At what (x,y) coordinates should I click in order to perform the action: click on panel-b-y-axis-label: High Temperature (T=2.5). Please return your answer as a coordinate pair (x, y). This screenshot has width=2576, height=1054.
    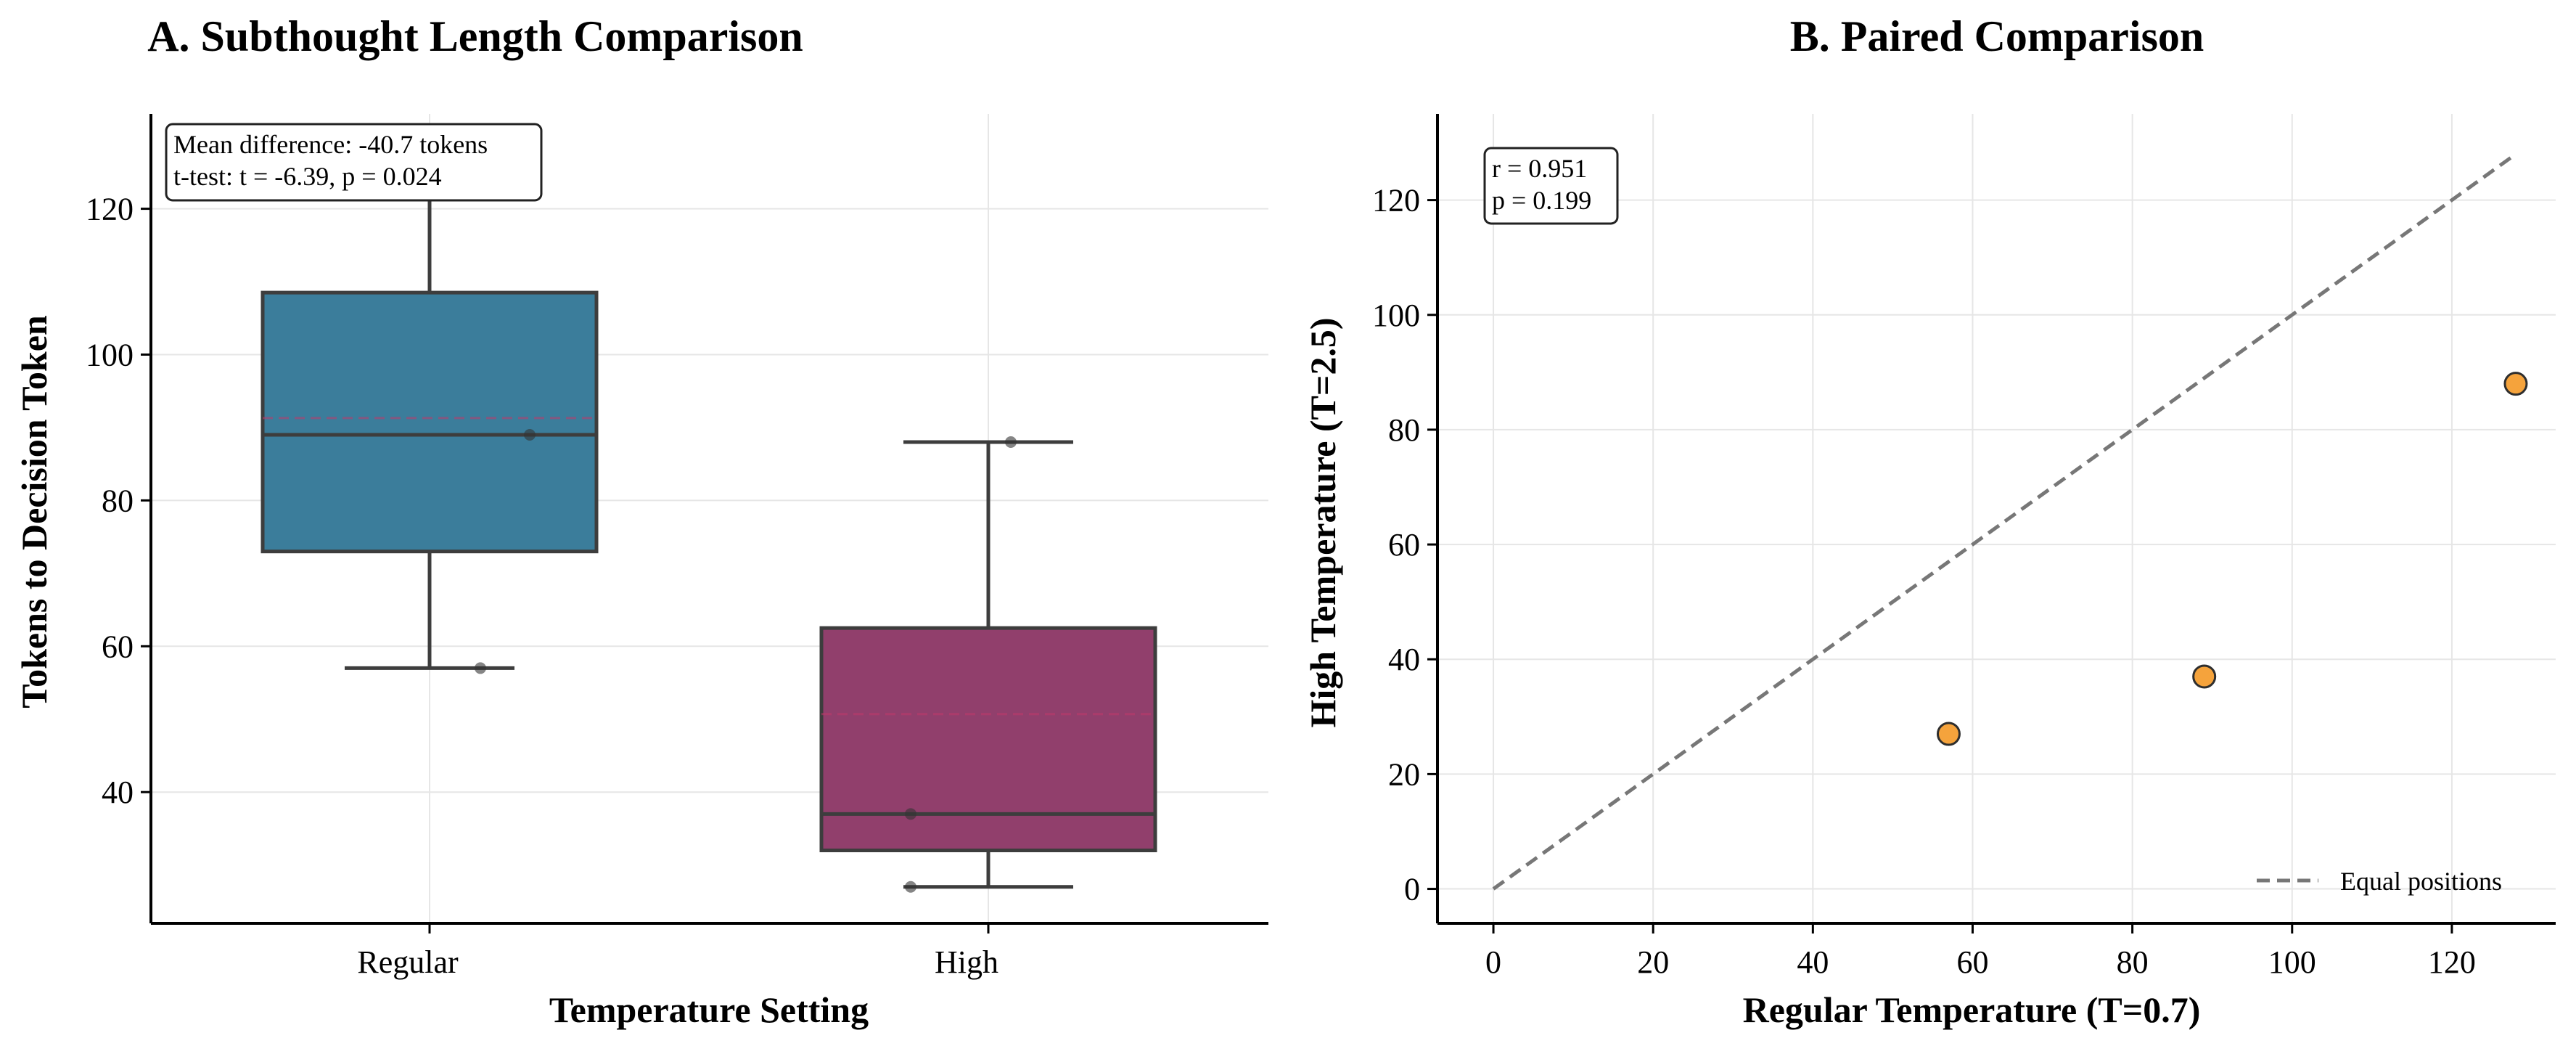
    Looking at the image, I should click on (1323, 522).